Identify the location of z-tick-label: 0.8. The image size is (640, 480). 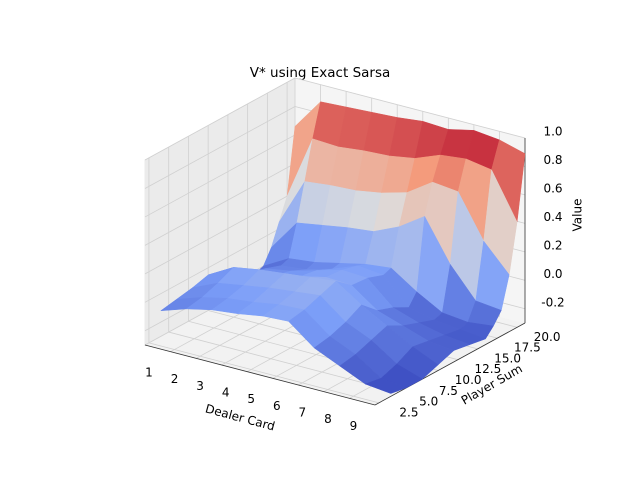
(552, 160).